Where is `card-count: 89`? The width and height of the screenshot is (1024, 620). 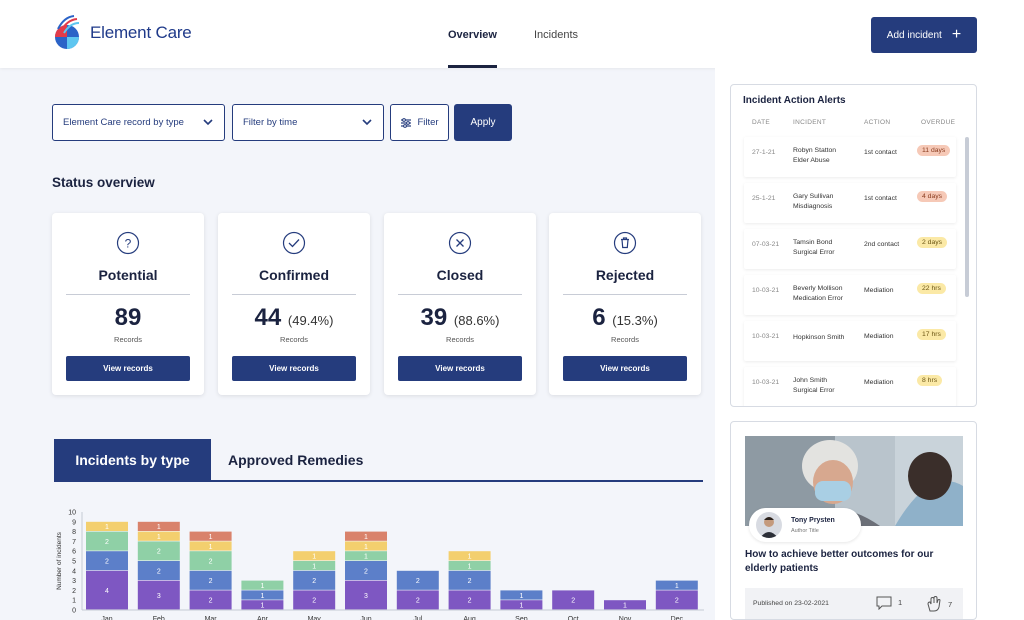
card-count: 89 is located at coordinates (128, 317).